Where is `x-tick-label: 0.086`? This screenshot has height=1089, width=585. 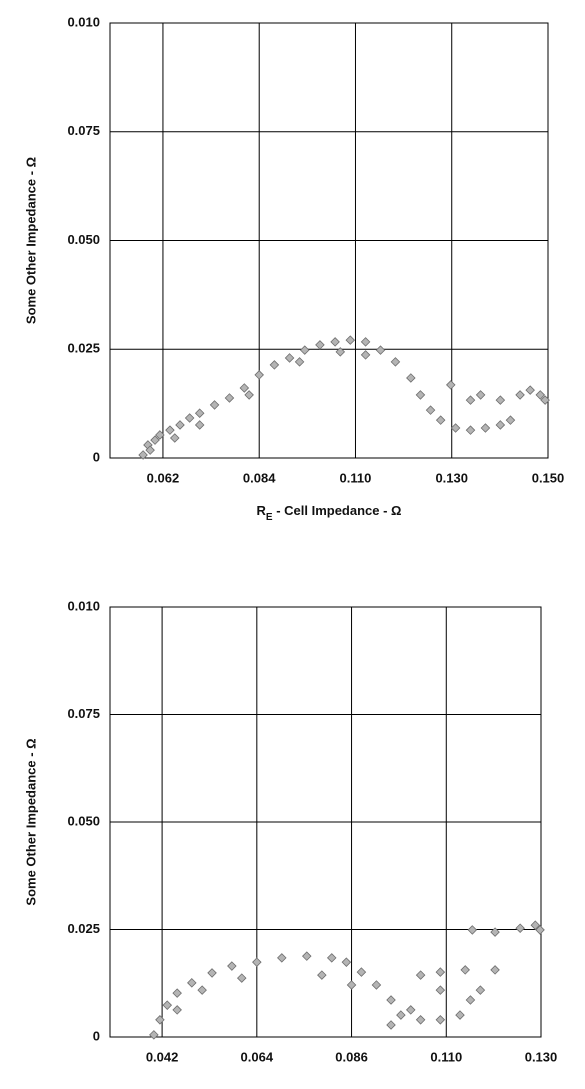
x-tick-label: 0.086 is located at coordinates (351, 1056).